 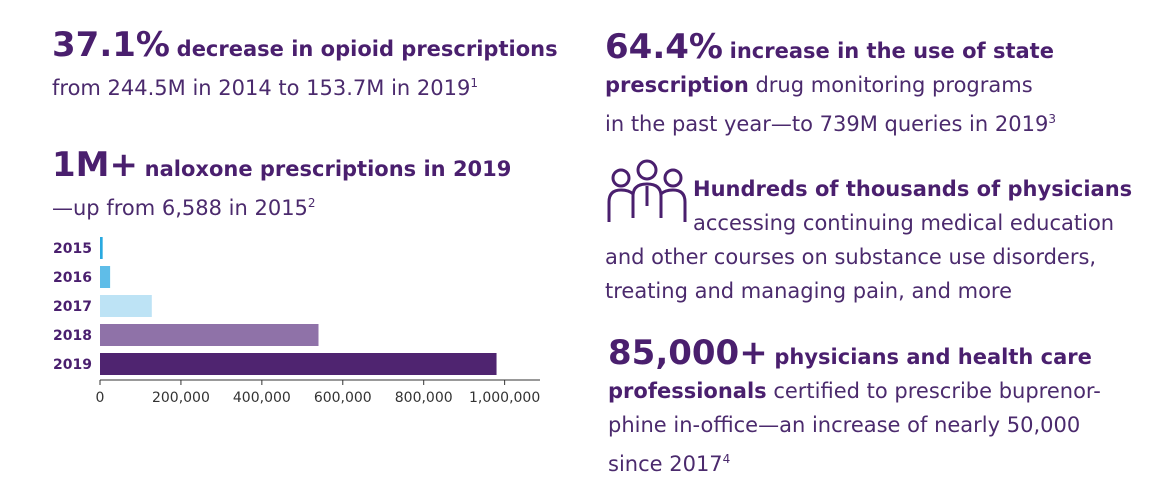 What do you see at coordinates (328, 169) in the screenshot?
I see `stat-headline: naloxone prescriptions in 2019` at bounding box center [328, 169].